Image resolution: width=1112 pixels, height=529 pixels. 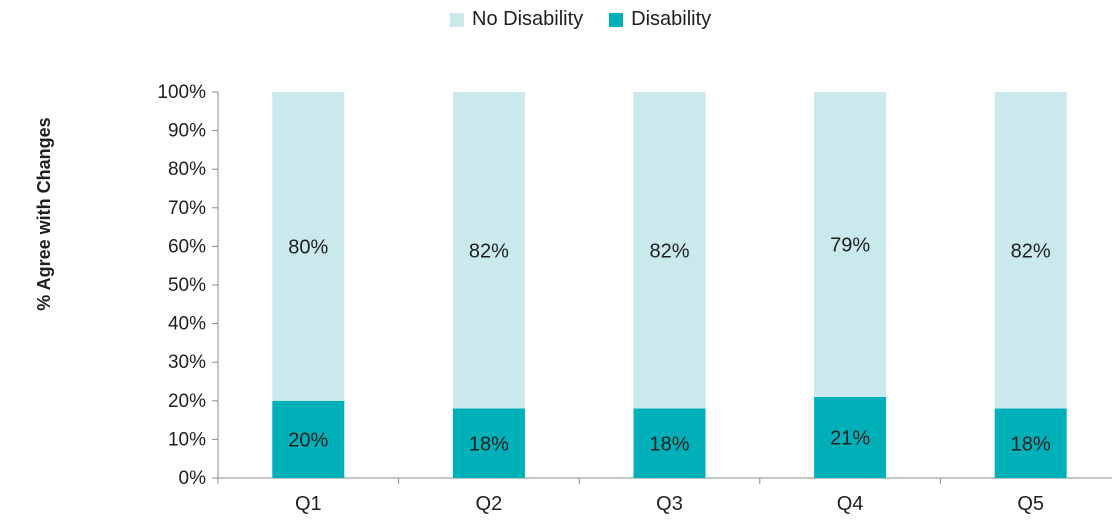 I want to click on legend-swatch-disability, so click(x=616, y=19).